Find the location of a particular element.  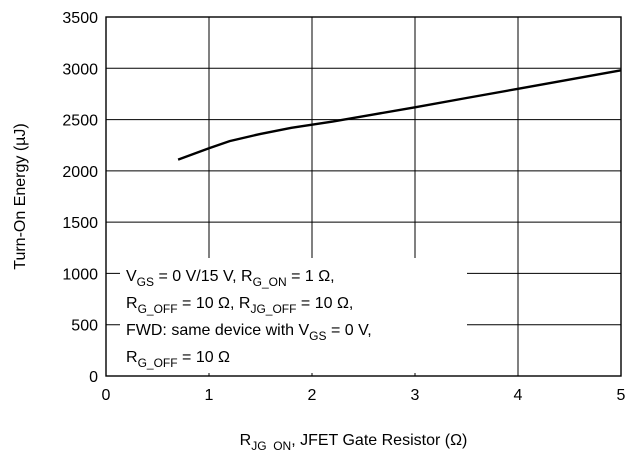

annotation-line2-seg-2: = 10 Ω, R is located at coordinates (214, 303).